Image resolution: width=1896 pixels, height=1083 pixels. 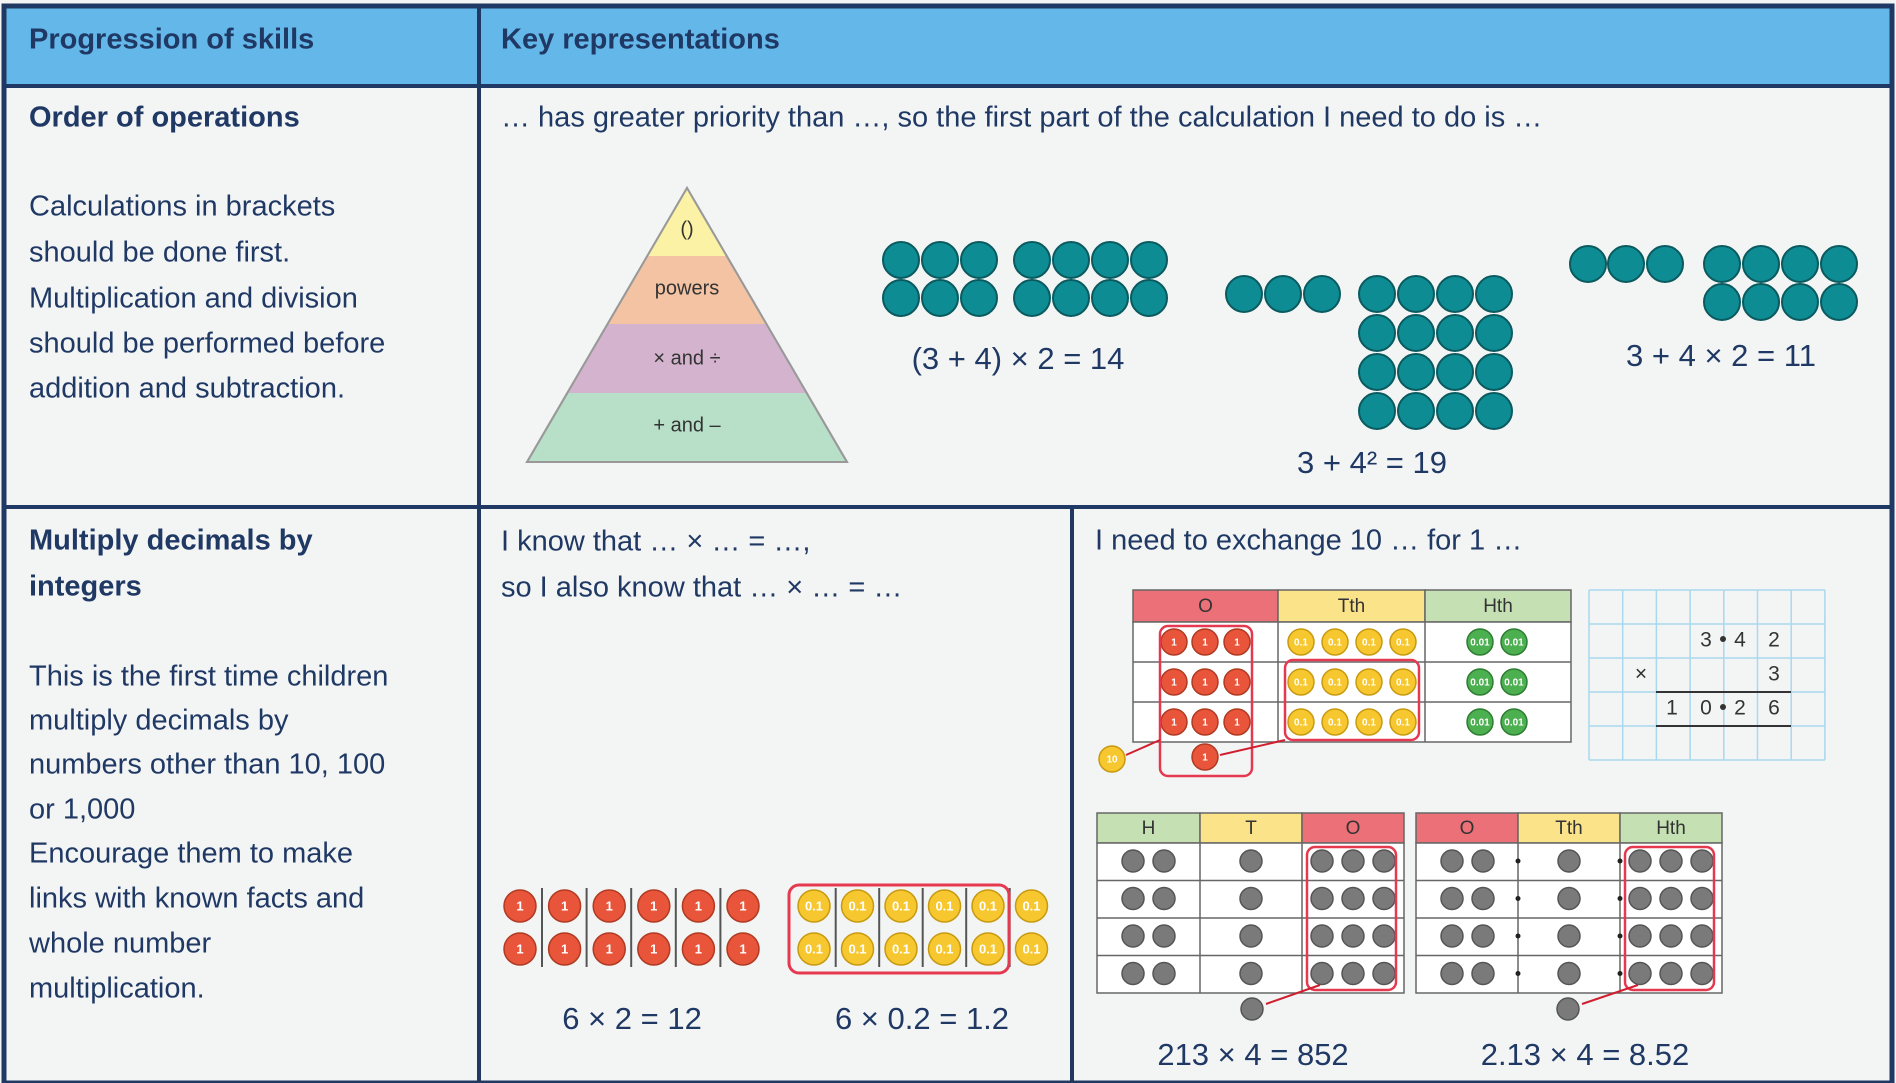 What do you see at coordinates (1774, 674) in the screenshot?
I see `column-digit: 3` at bounding box center [1774, 674].